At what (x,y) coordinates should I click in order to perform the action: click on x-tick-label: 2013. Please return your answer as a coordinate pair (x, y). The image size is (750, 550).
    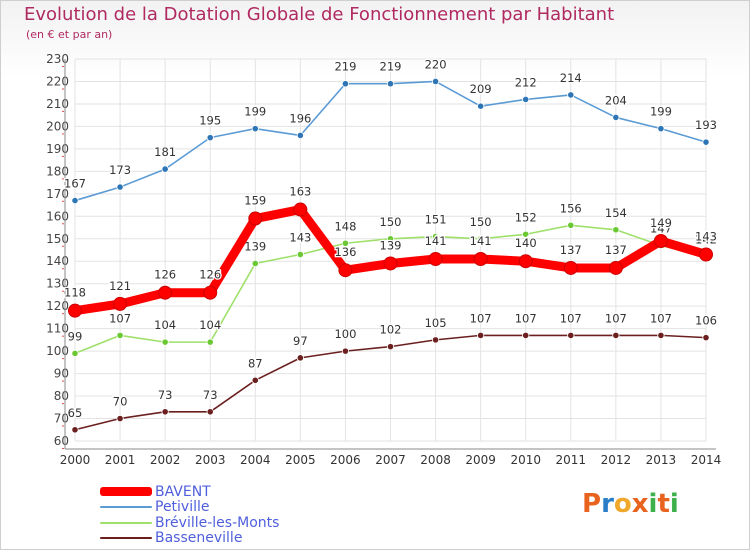
    Looking at the image, I should click on (661, 460).